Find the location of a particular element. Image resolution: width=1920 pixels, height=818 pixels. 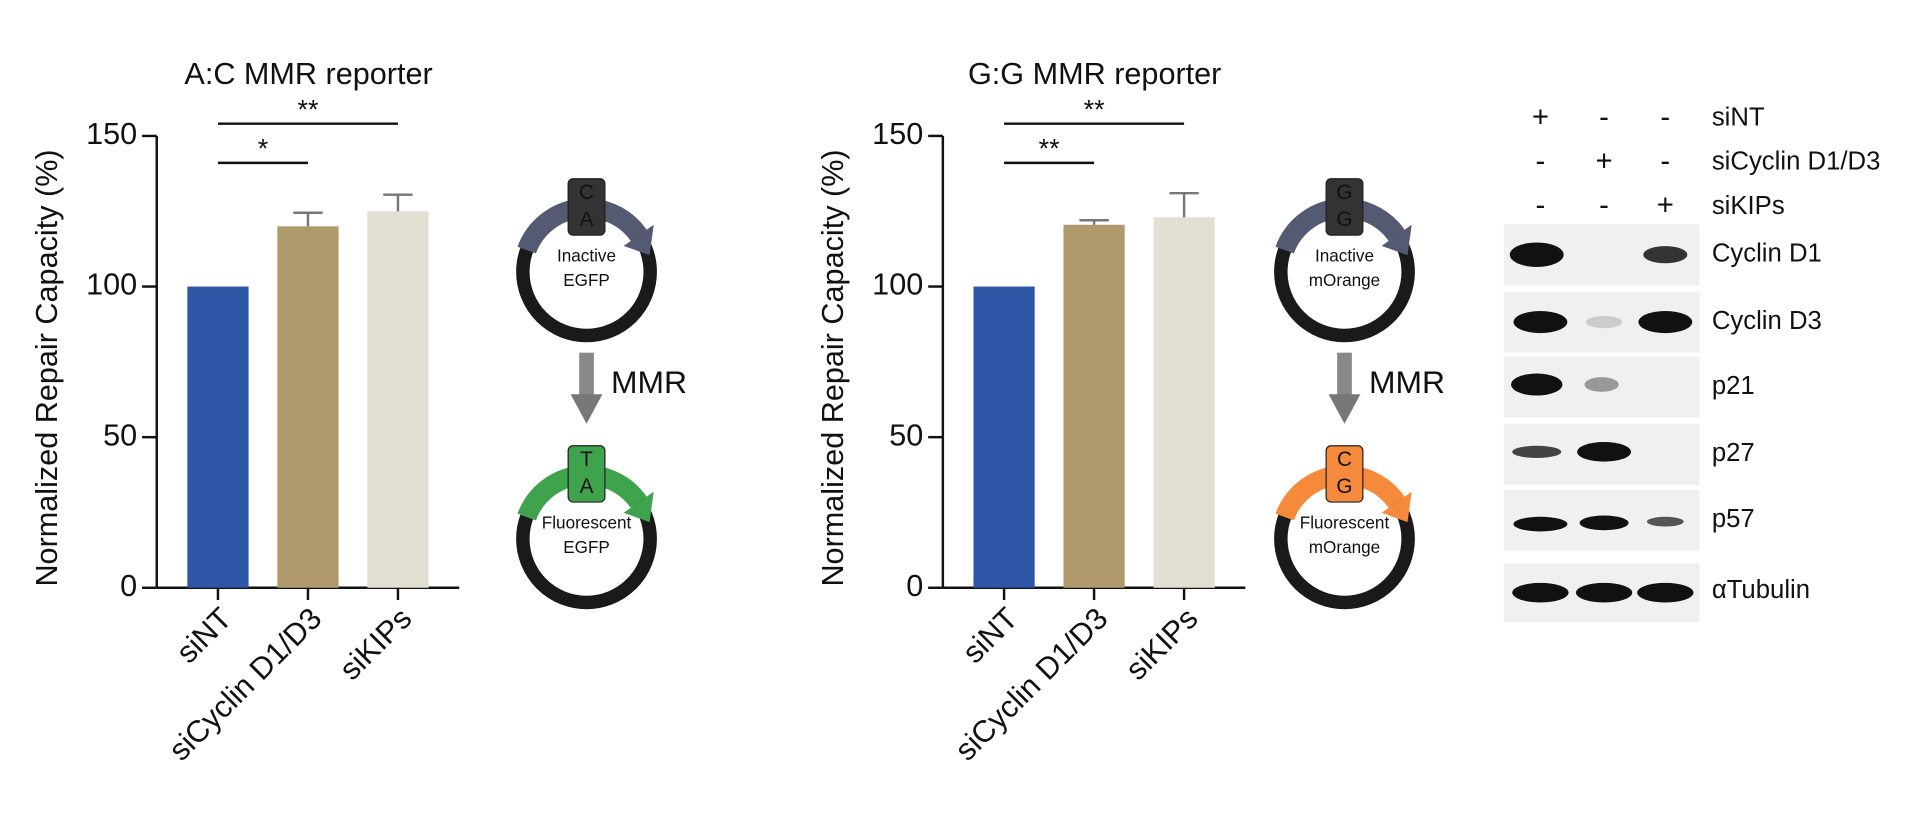

protein-label: Cyclin D3 is located at coordinates (1767, 321).